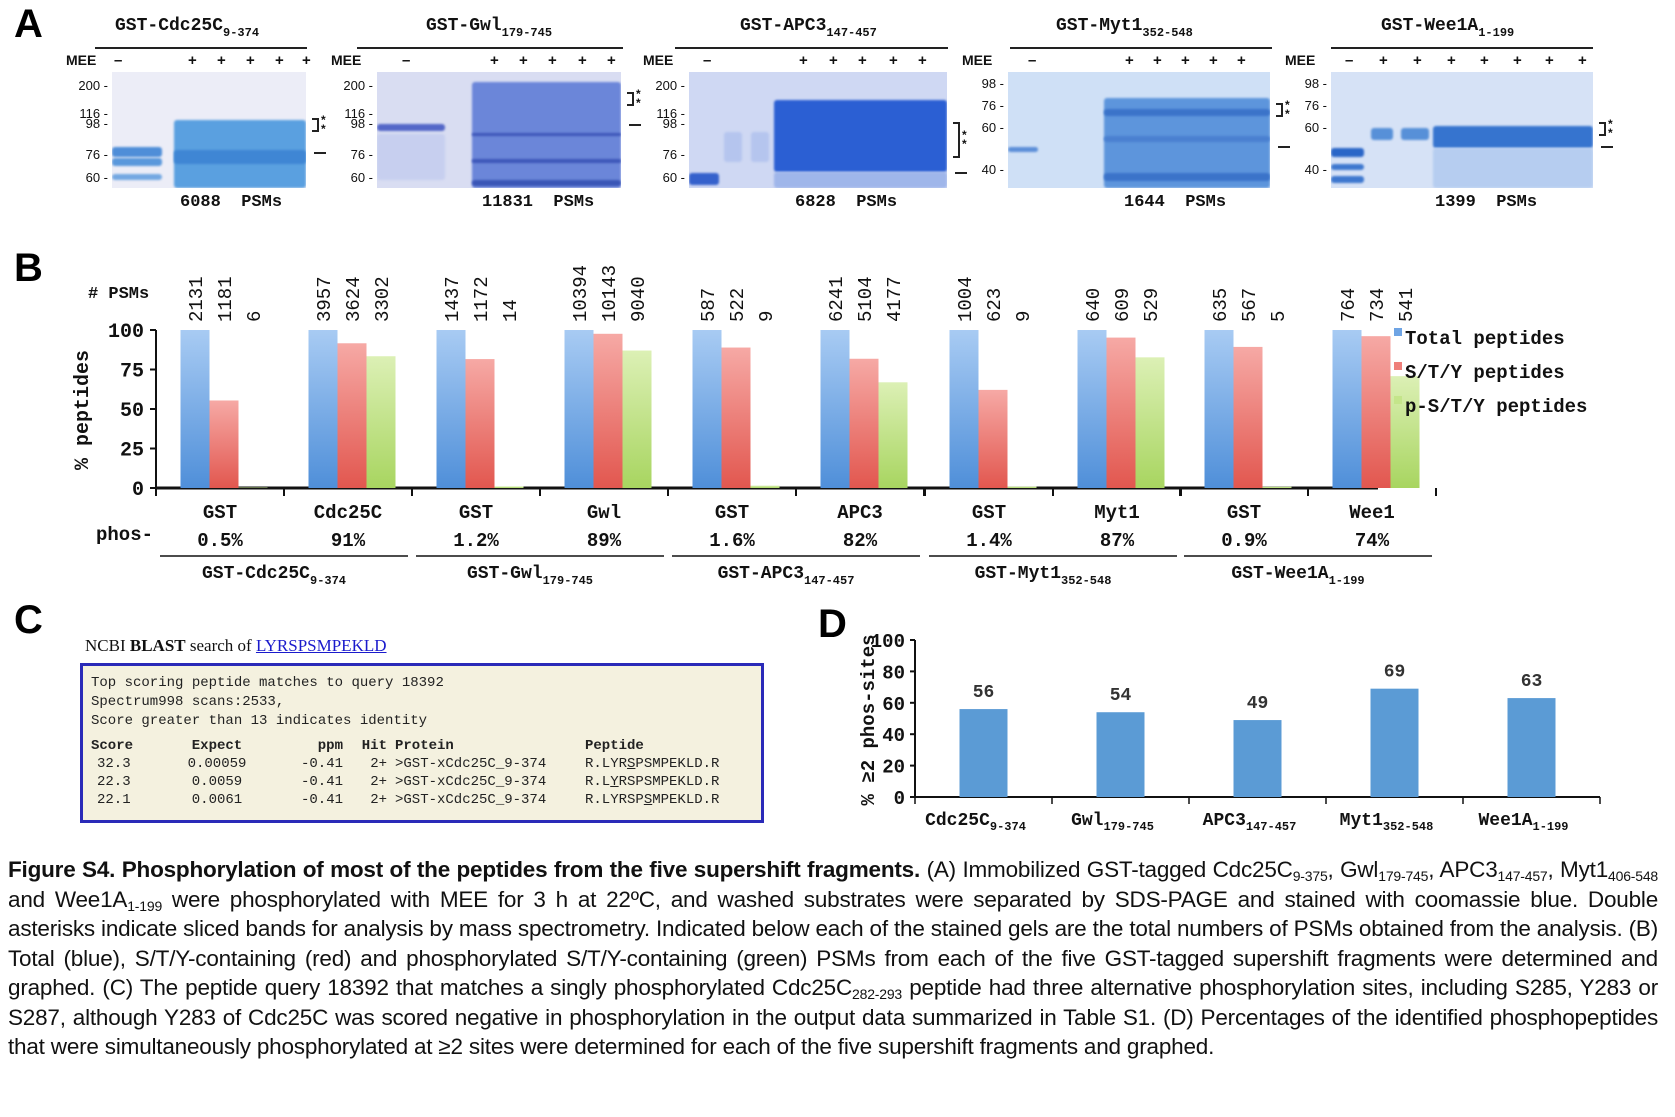 The image size is (1675, 1117). Describe the element at coordinates (677, 764) in the screenshot. I see `peptide-seq: PSMPEKLD.R` at that location.